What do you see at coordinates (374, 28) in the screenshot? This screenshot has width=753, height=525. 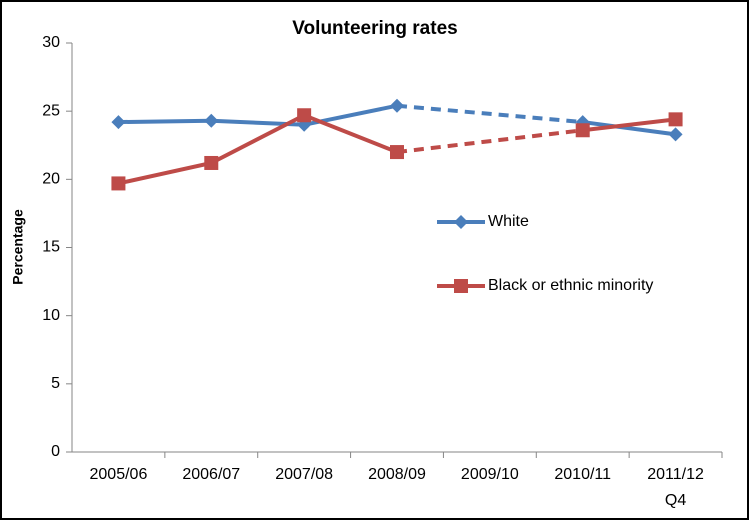 I see `chart-title: Volunteering rates` at bounding box center [374, 28].